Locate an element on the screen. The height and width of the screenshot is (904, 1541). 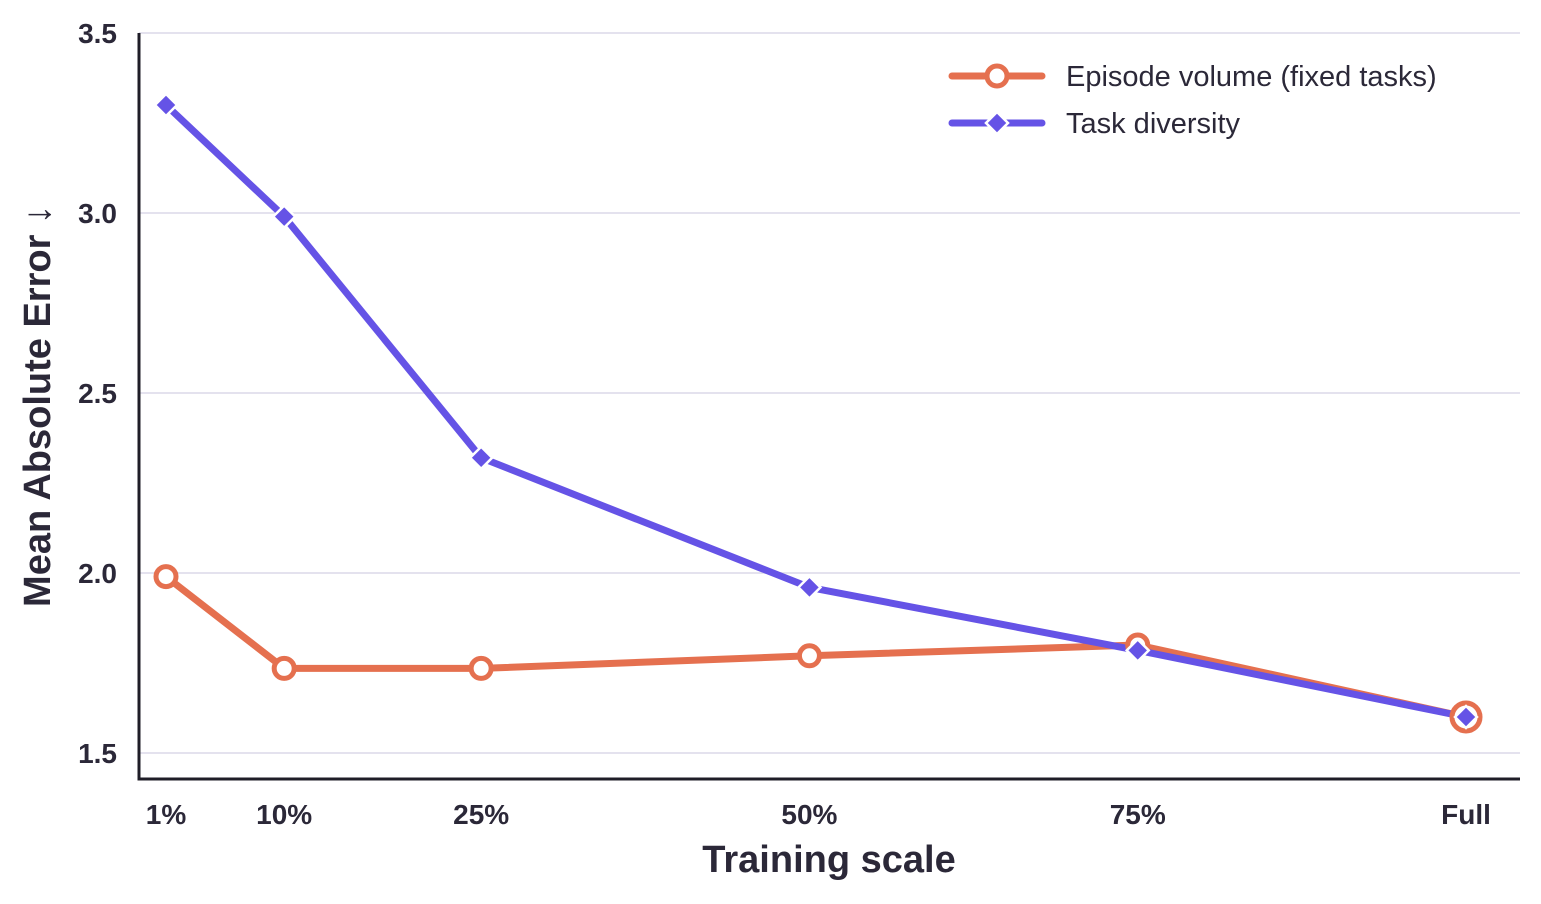
x-tick-labels: 1% 10% 25% 50% 75% Full is located at coordinates (818, 814).